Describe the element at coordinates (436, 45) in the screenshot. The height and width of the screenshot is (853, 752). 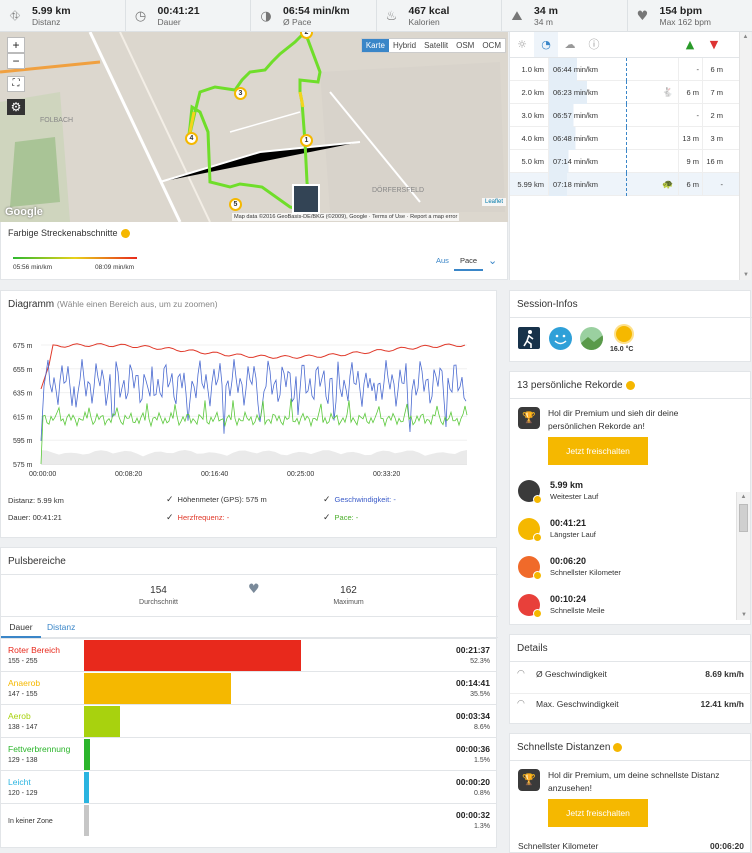
I see `map-type-satellit: Satellit` at that location.